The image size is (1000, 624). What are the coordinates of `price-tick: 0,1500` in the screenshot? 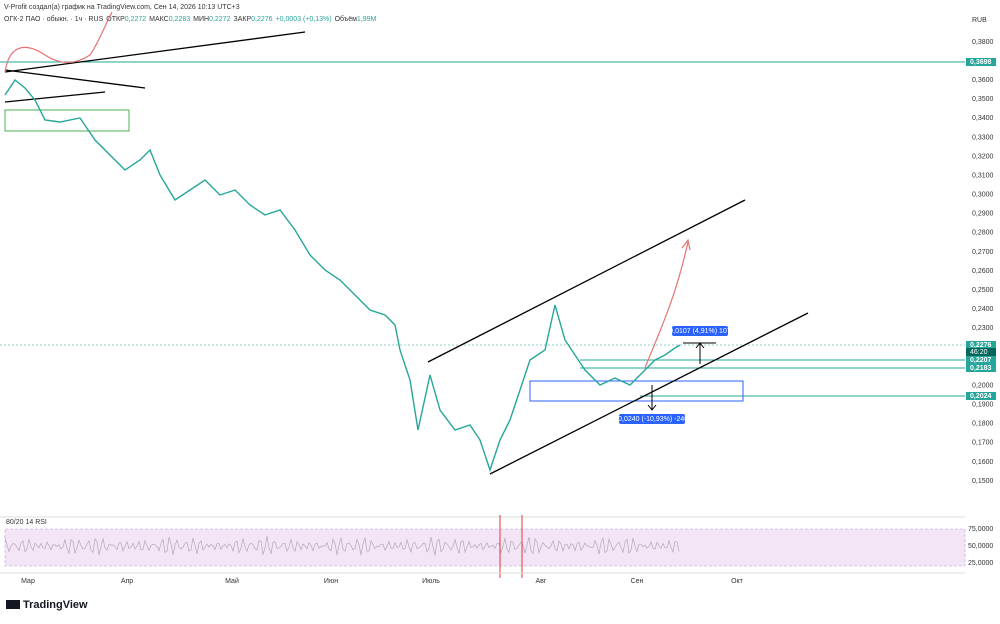 It's located at (983, 481).